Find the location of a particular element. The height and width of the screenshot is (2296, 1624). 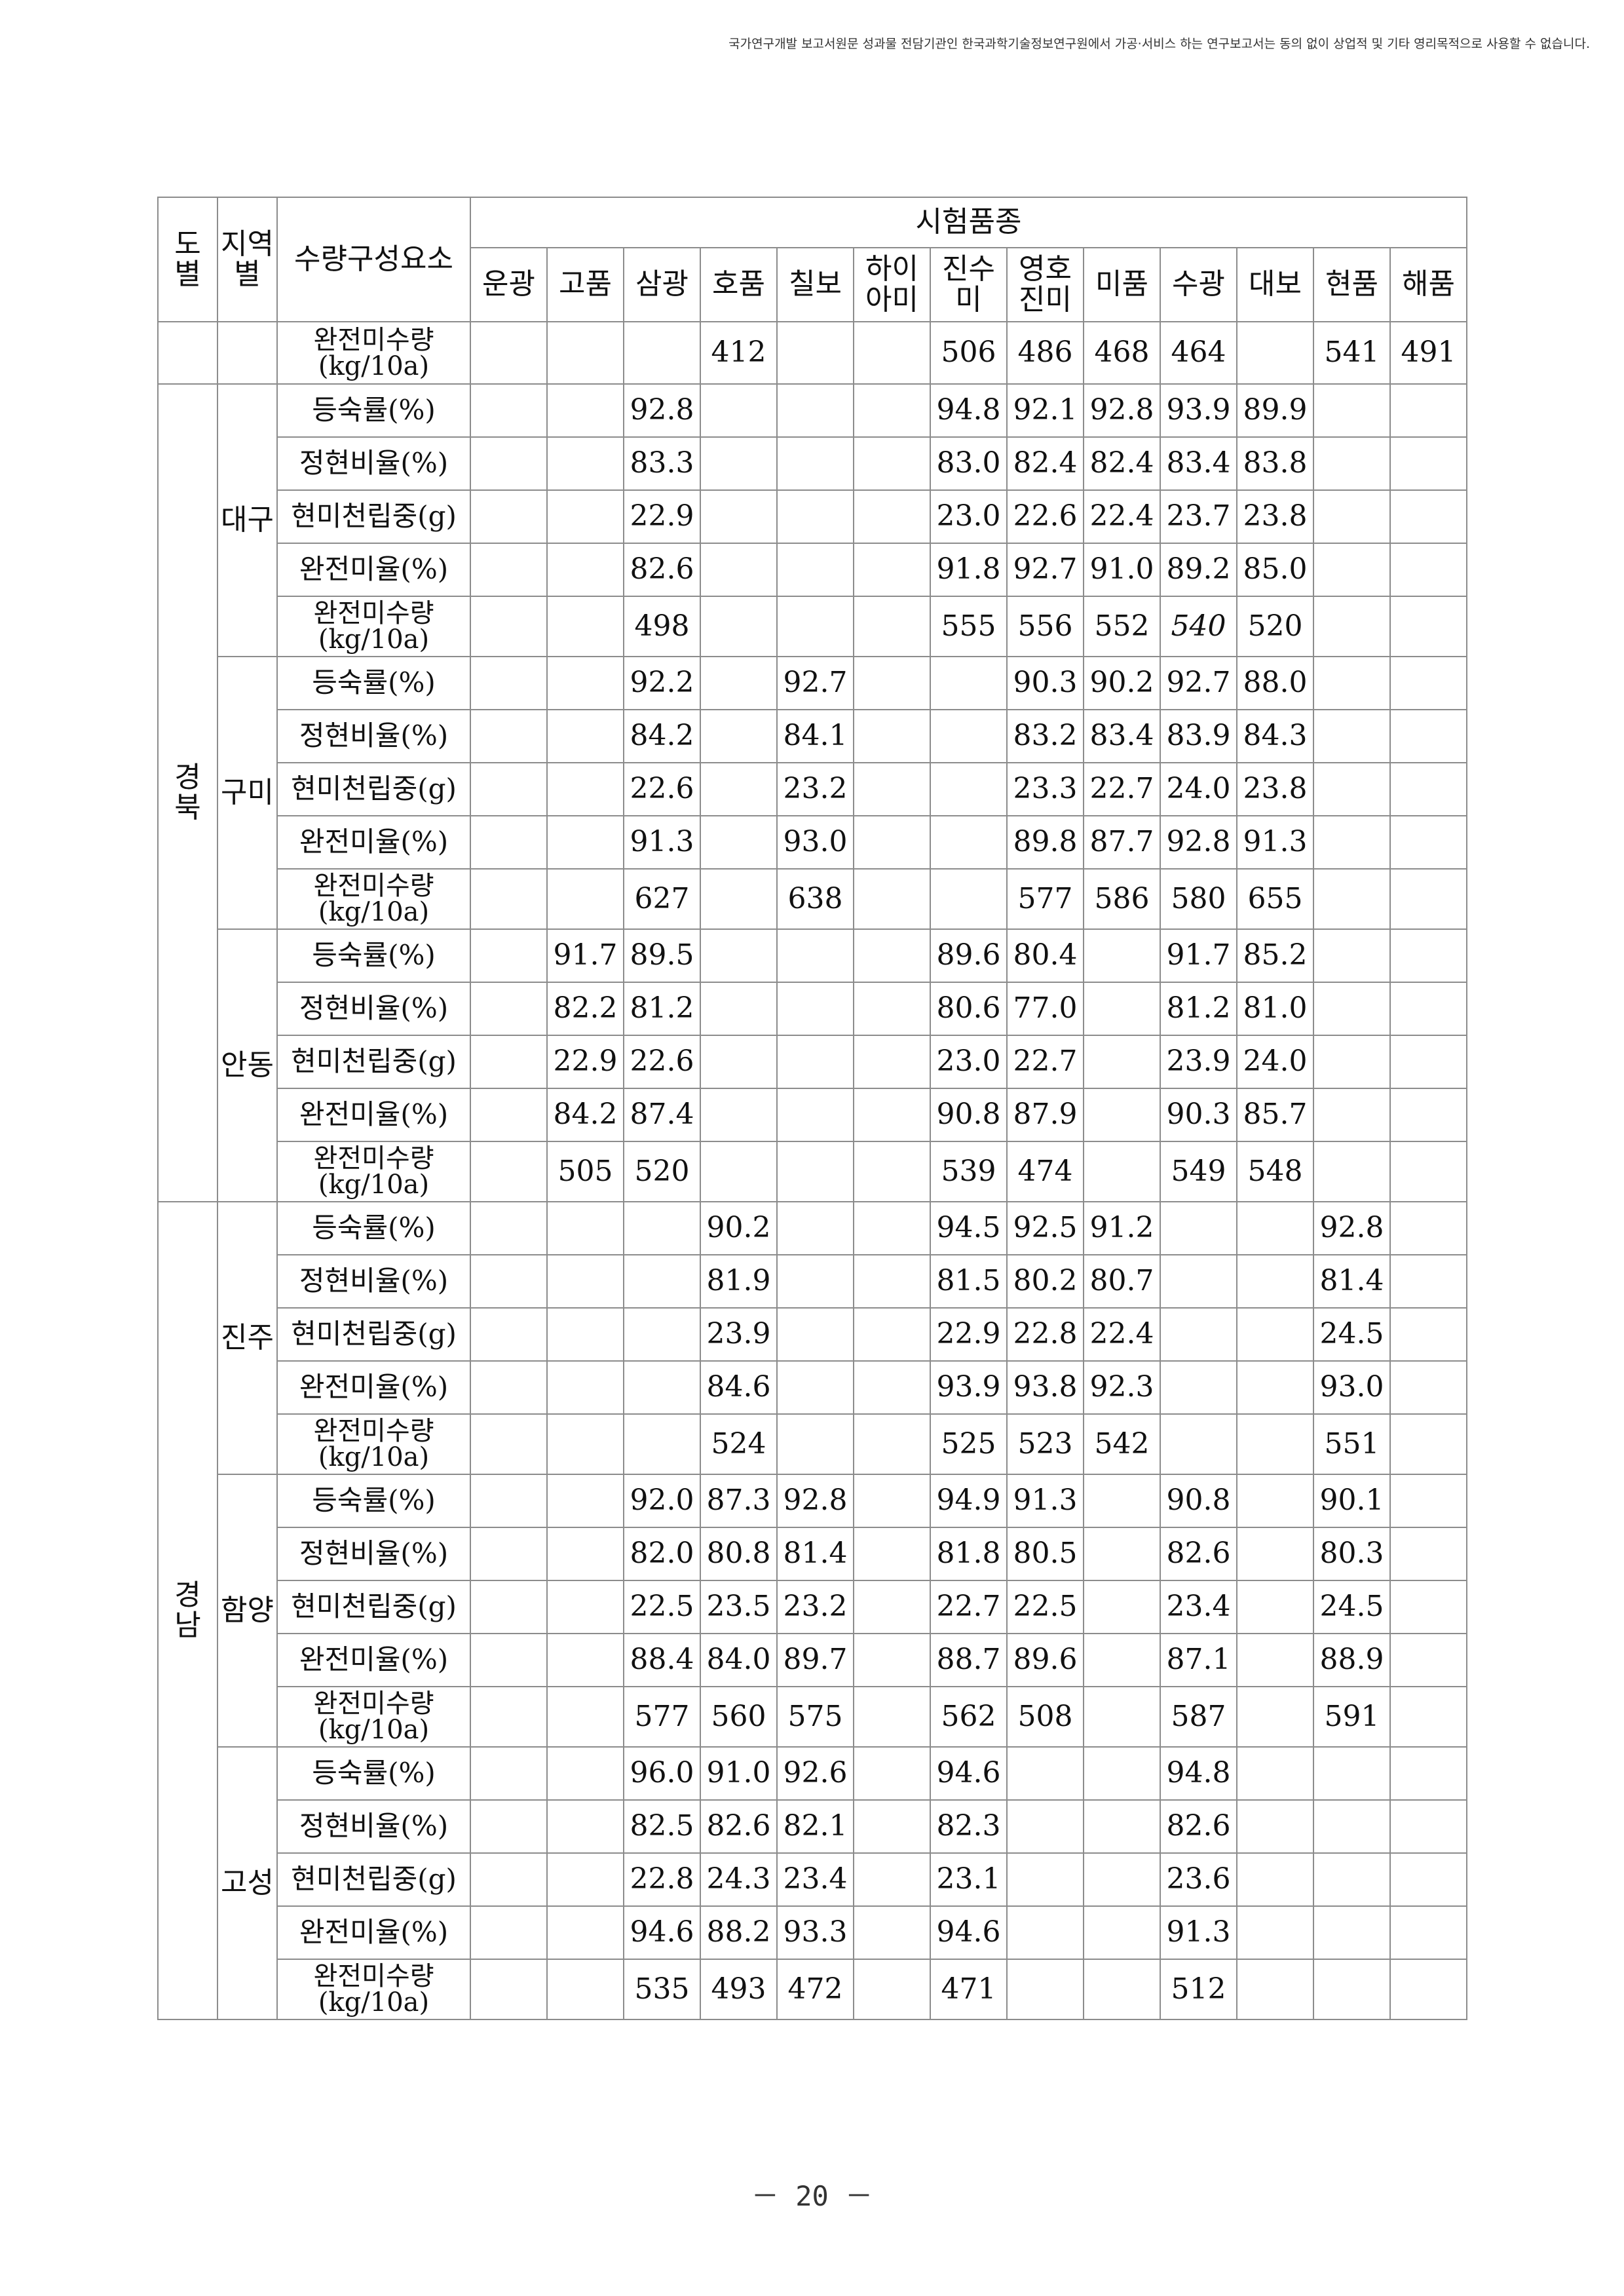

variety-name: 해품 is located at coordinates (1428, 284).